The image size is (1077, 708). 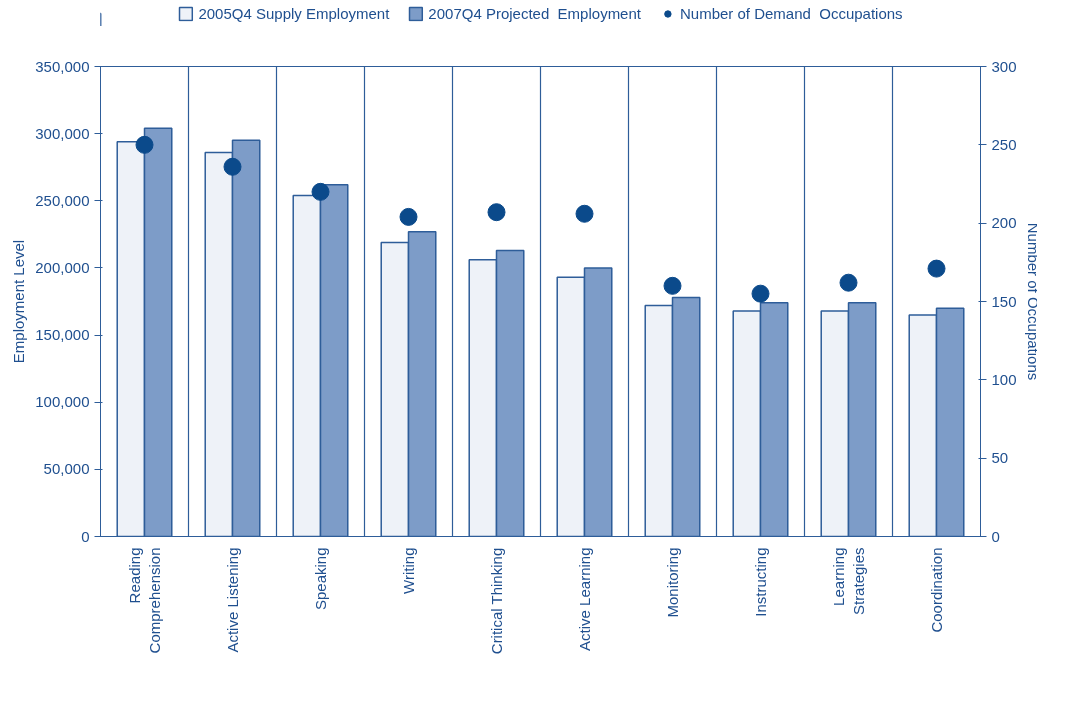 What do you see at coordinates (1004, 66) in the screenshot?
I see `y2-tick-label: 300` at bounding box center [1004, 66].